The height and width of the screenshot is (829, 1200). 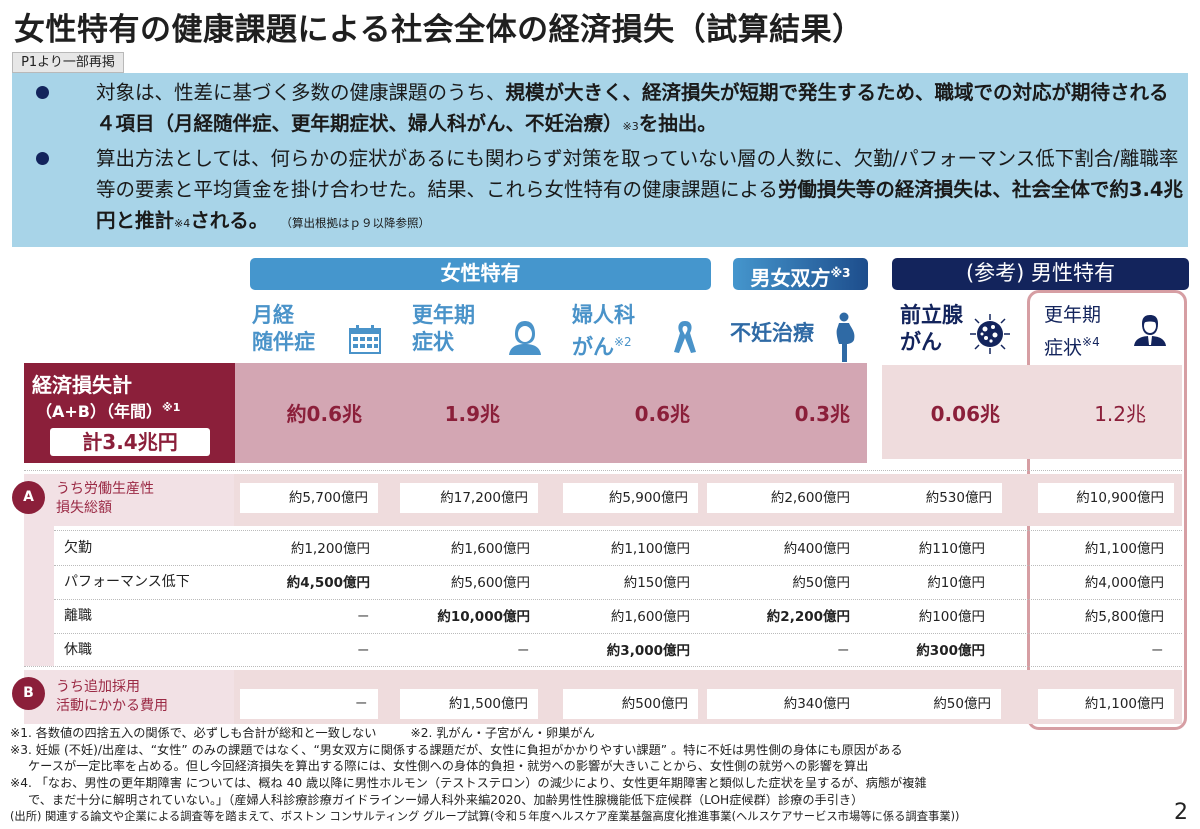 I want to click on breakdown-cell: 約4,000億円, so click(x=1124, y=583).